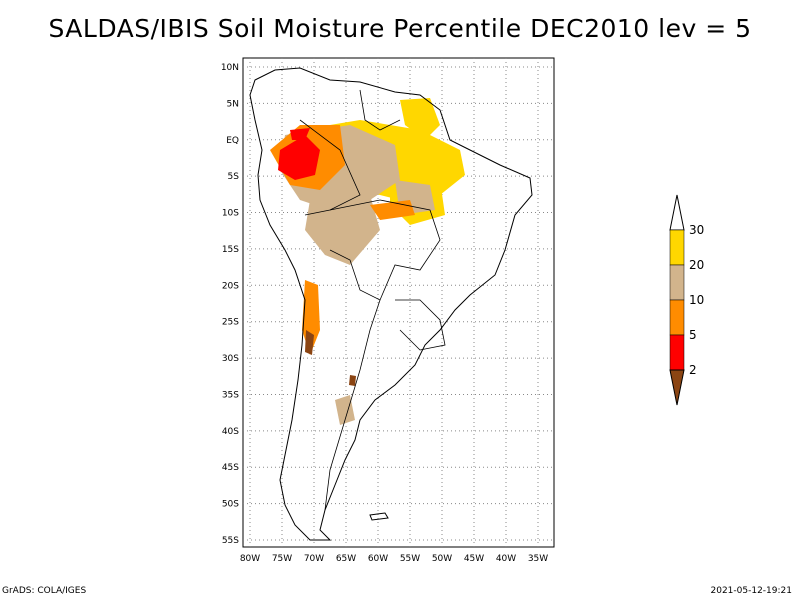 The height and width of the screenshot is (600, 800). What do you see at coordinates (230, 68) in the screenshot?
I see `lat-tick-label: 10N` at bounding box center [230, 68].